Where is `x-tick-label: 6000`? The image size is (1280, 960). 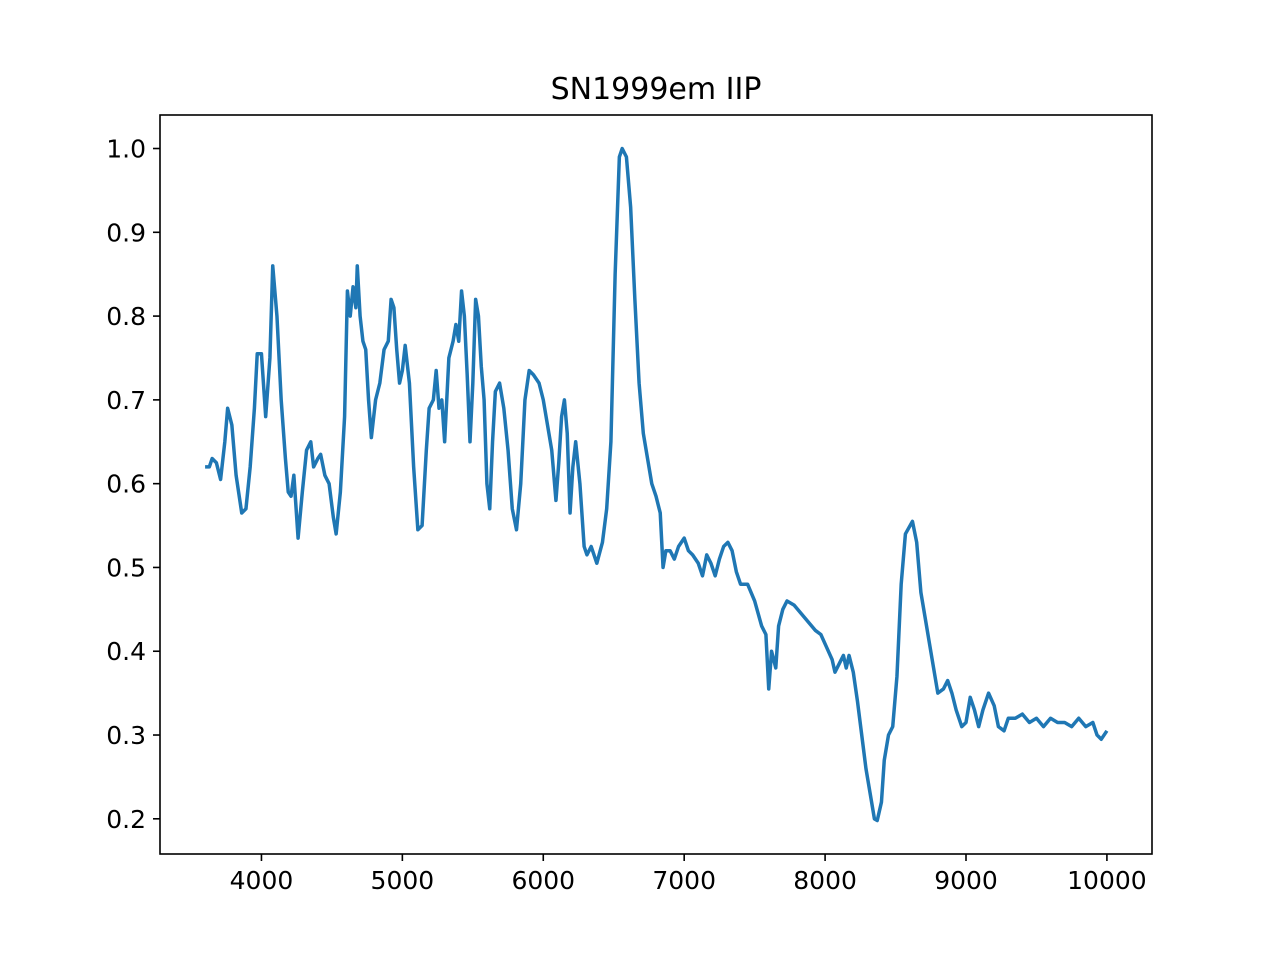 x-tick-label: 6000 is located at coordinates (543, 880).